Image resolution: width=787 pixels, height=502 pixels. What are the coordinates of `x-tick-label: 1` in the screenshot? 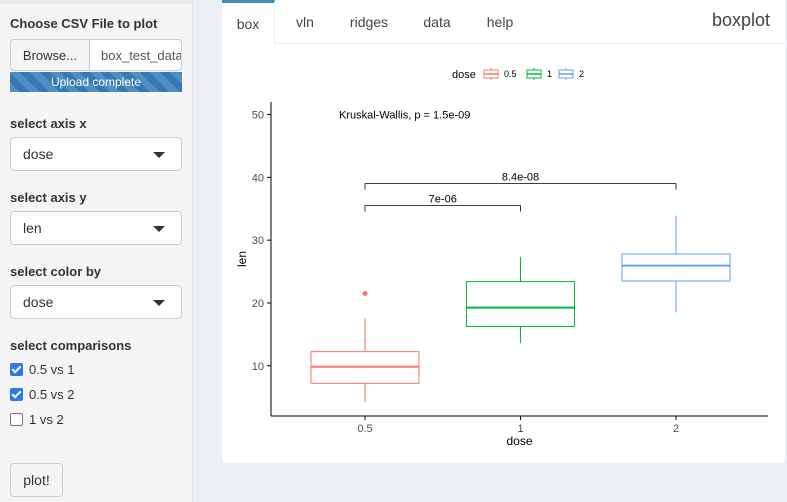 It's located at (520, 429).